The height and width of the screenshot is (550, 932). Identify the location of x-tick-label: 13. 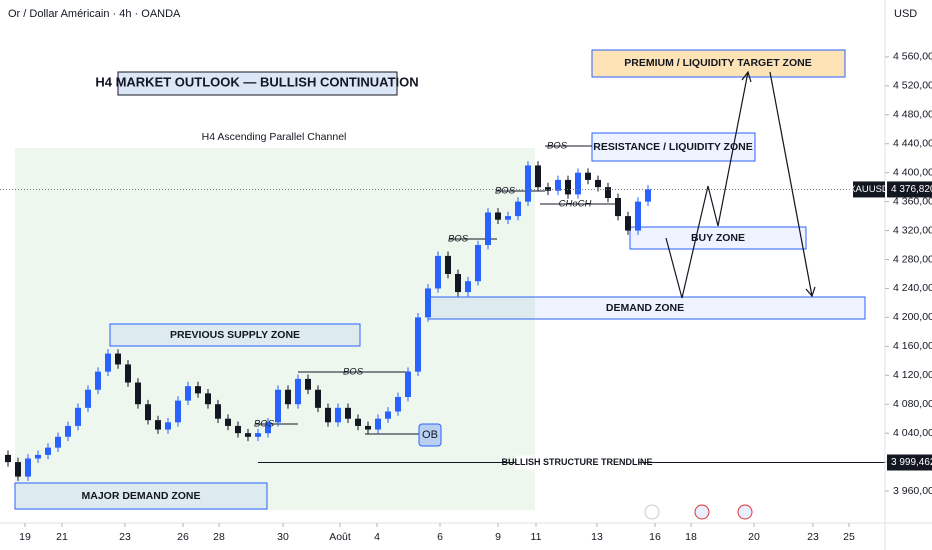
(597, 537).